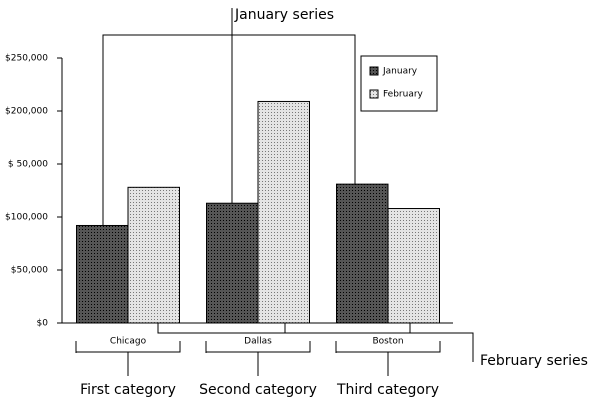  Describe the element at coordinates (315, 342) in the screenshot. I see `february-bracket` at that location.